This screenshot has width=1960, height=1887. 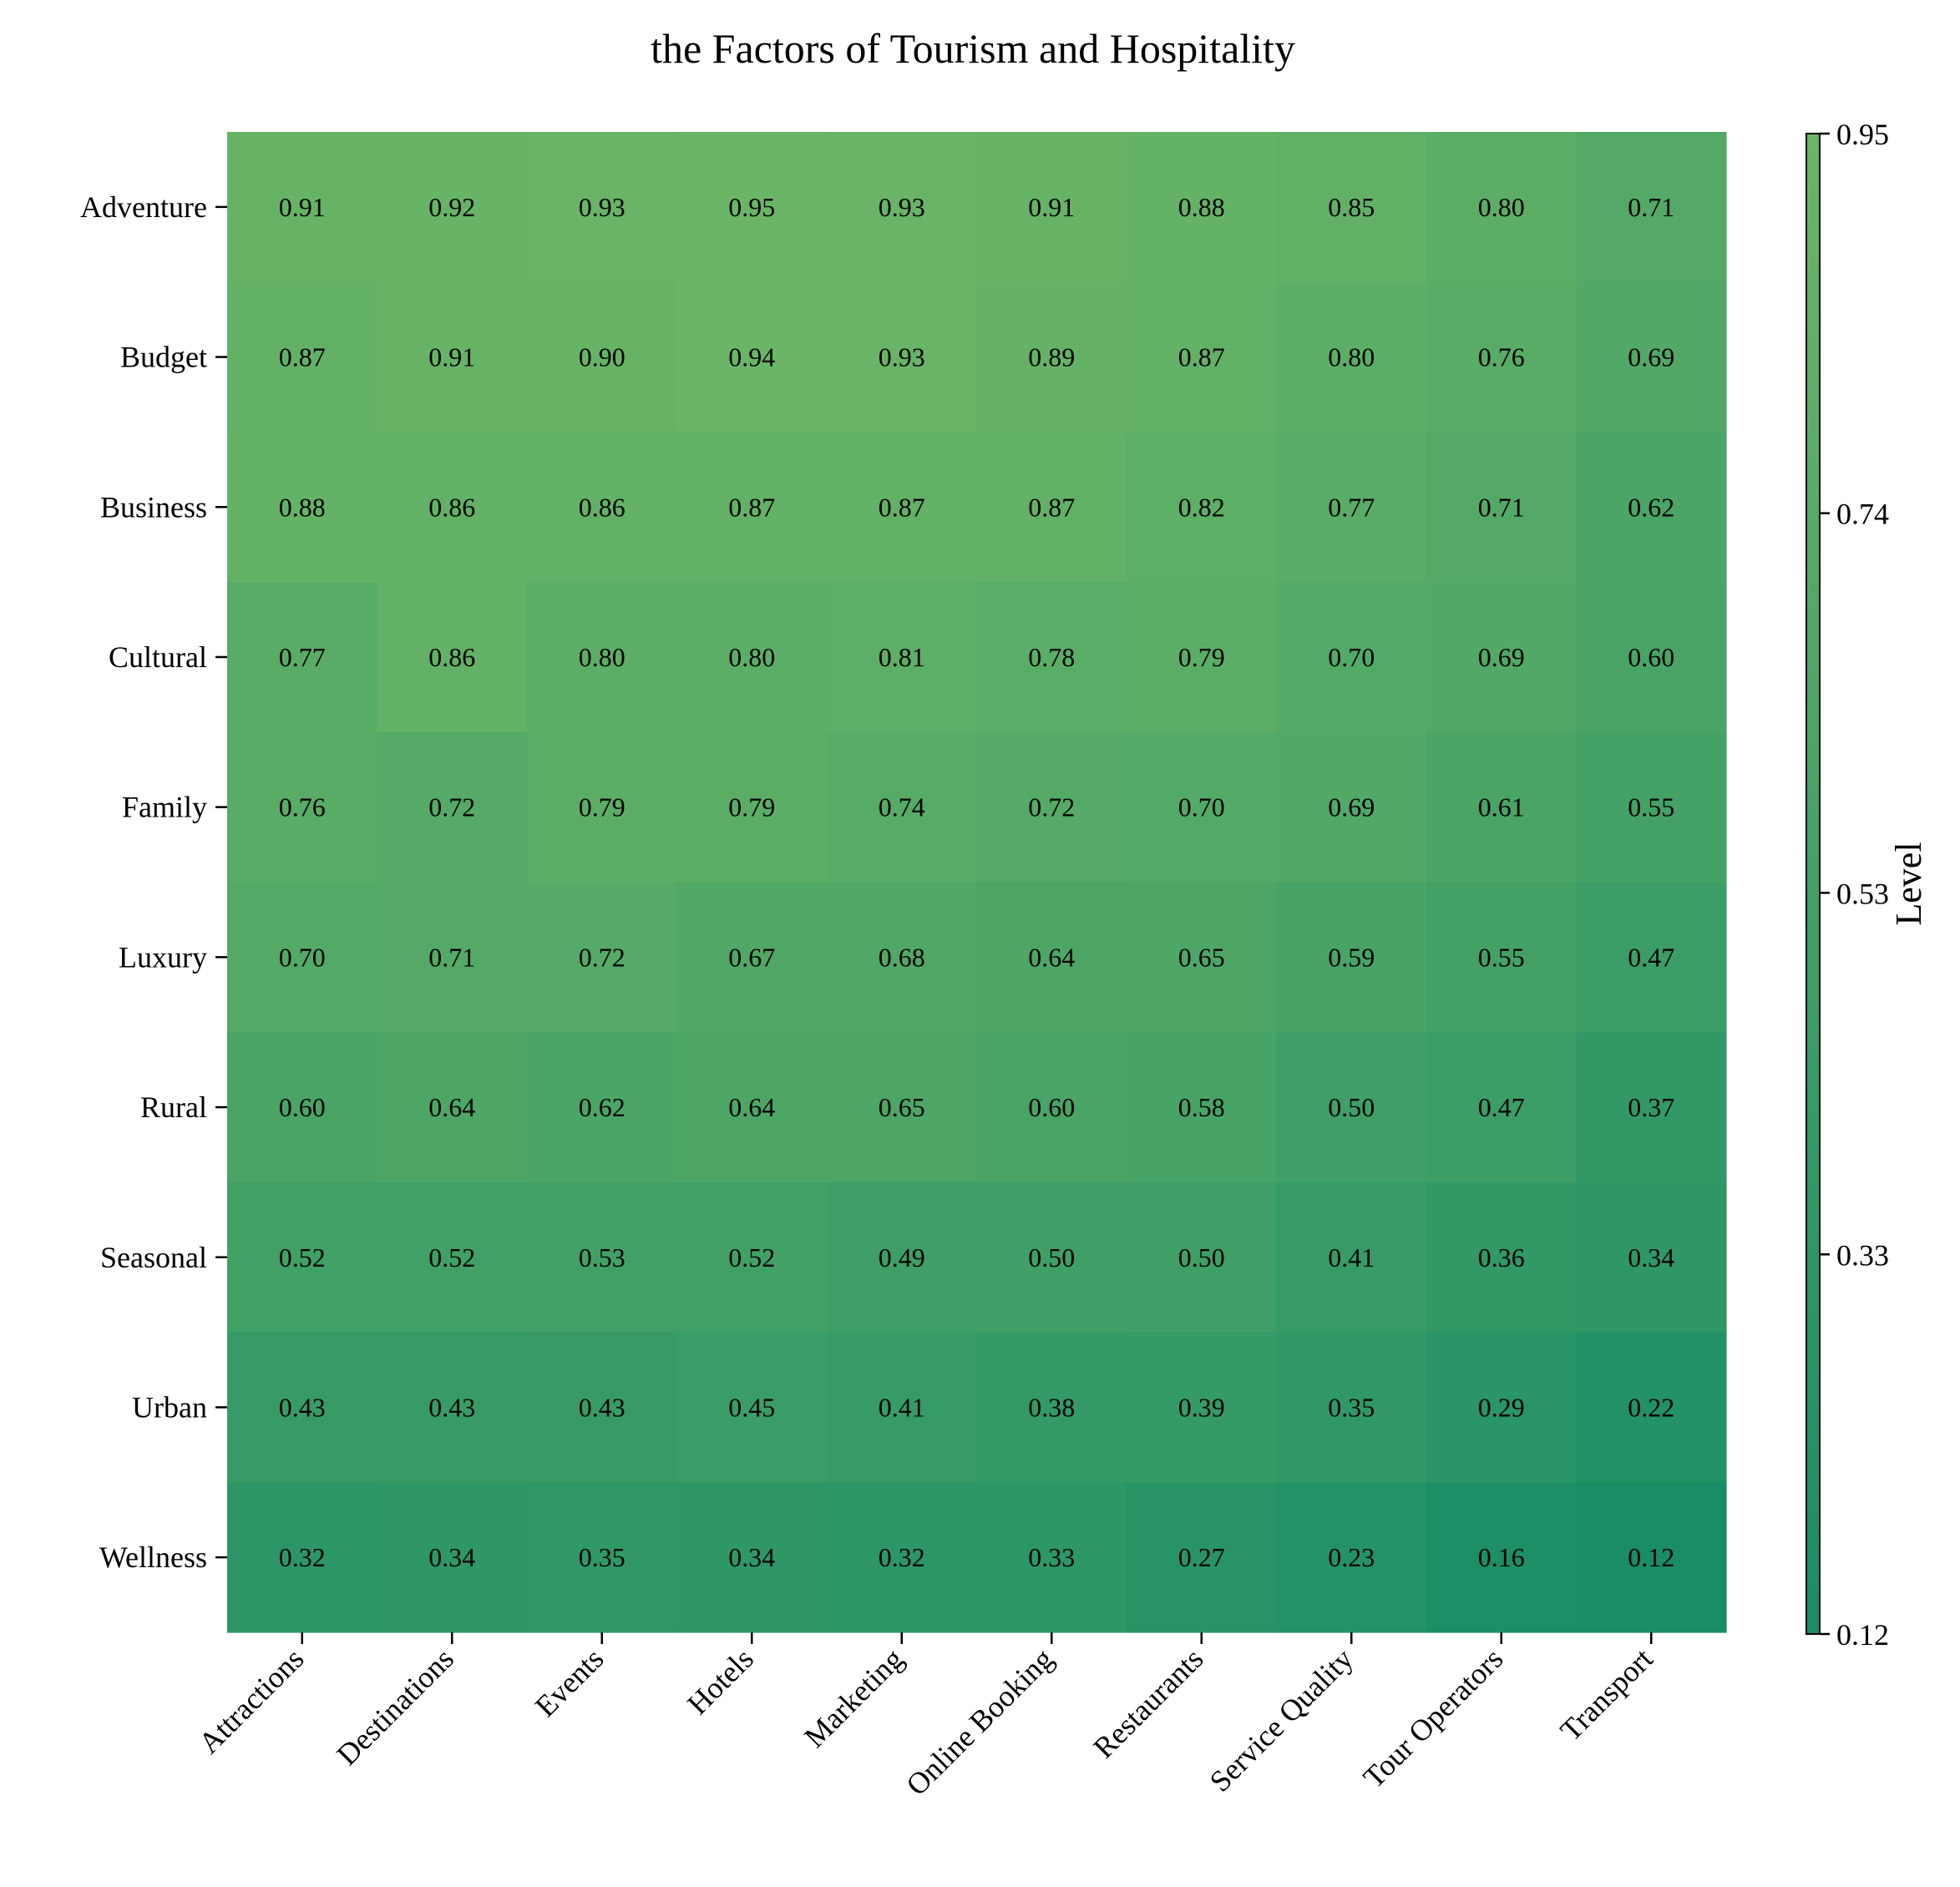 What do you see at coordinates (602, 658) in the screenshot?
I see `heatmap-cell-cultural-events` at bounding box center [602, 658].